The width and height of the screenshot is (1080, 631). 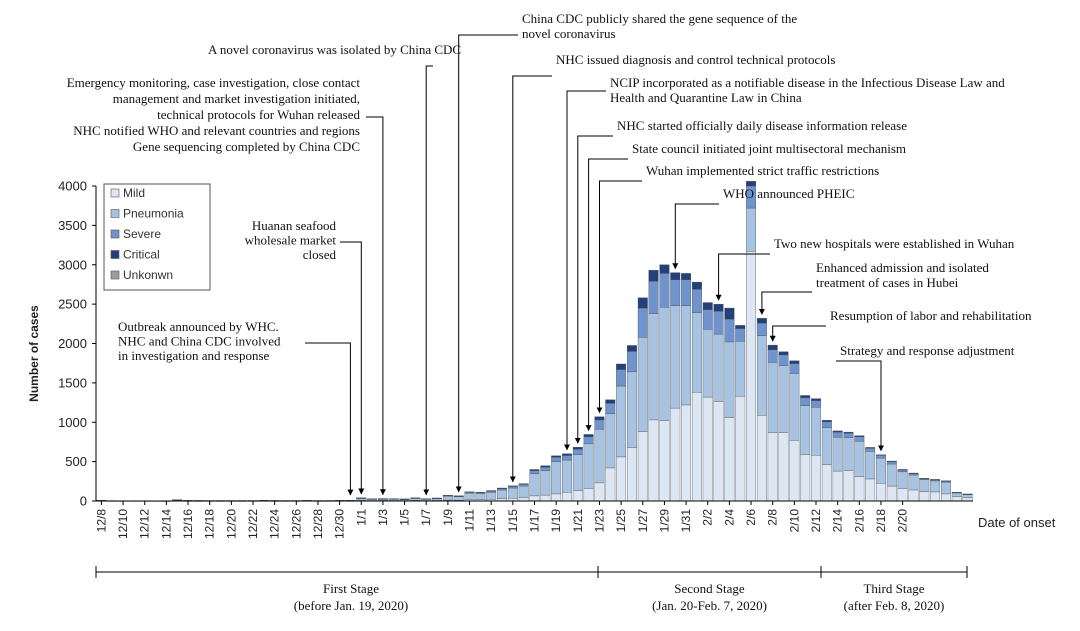 What do you see at coordinates (925, 397) in the screenshot?
I see `annotation-2-18: Strategy and response adjustment` at bounding box center [925, 397].